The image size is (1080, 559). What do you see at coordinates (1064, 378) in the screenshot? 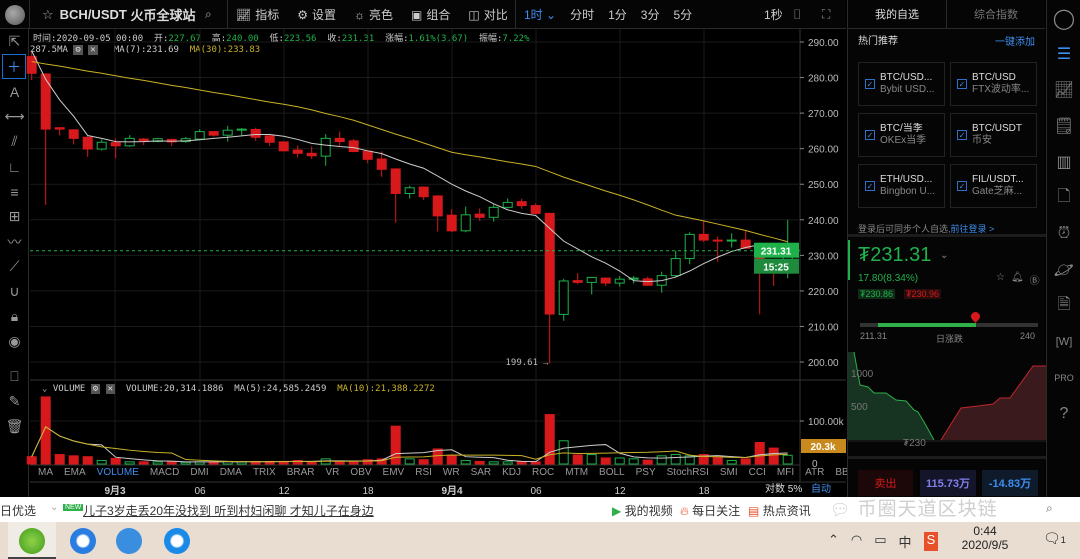
I see `pro-icon: PRO` at bounding box center [1064, 378].